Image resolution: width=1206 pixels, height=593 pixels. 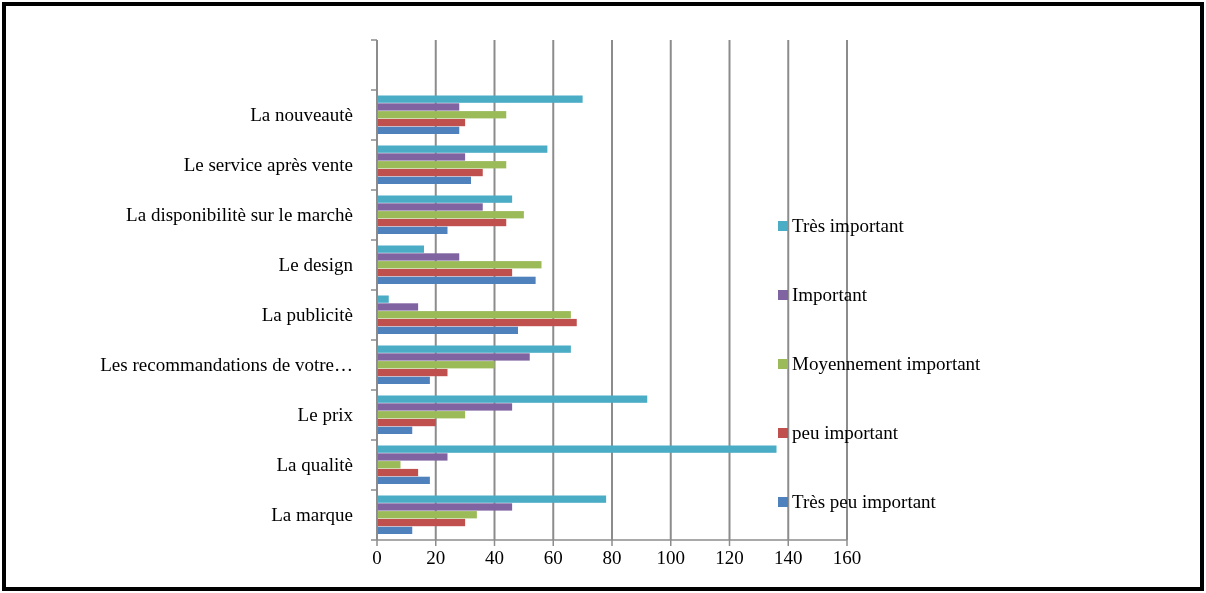 I want to click on x-tick-label: 120, so click(x=729, y=557).